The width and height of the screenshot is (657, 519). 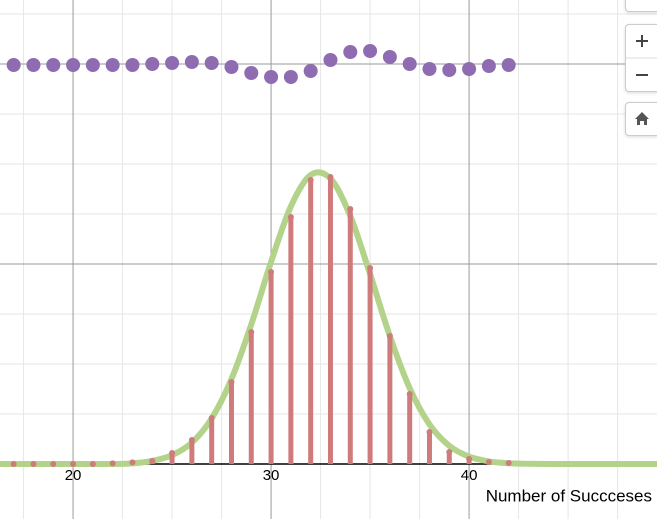 I want to click on home-button, so click(x=641, y=119).